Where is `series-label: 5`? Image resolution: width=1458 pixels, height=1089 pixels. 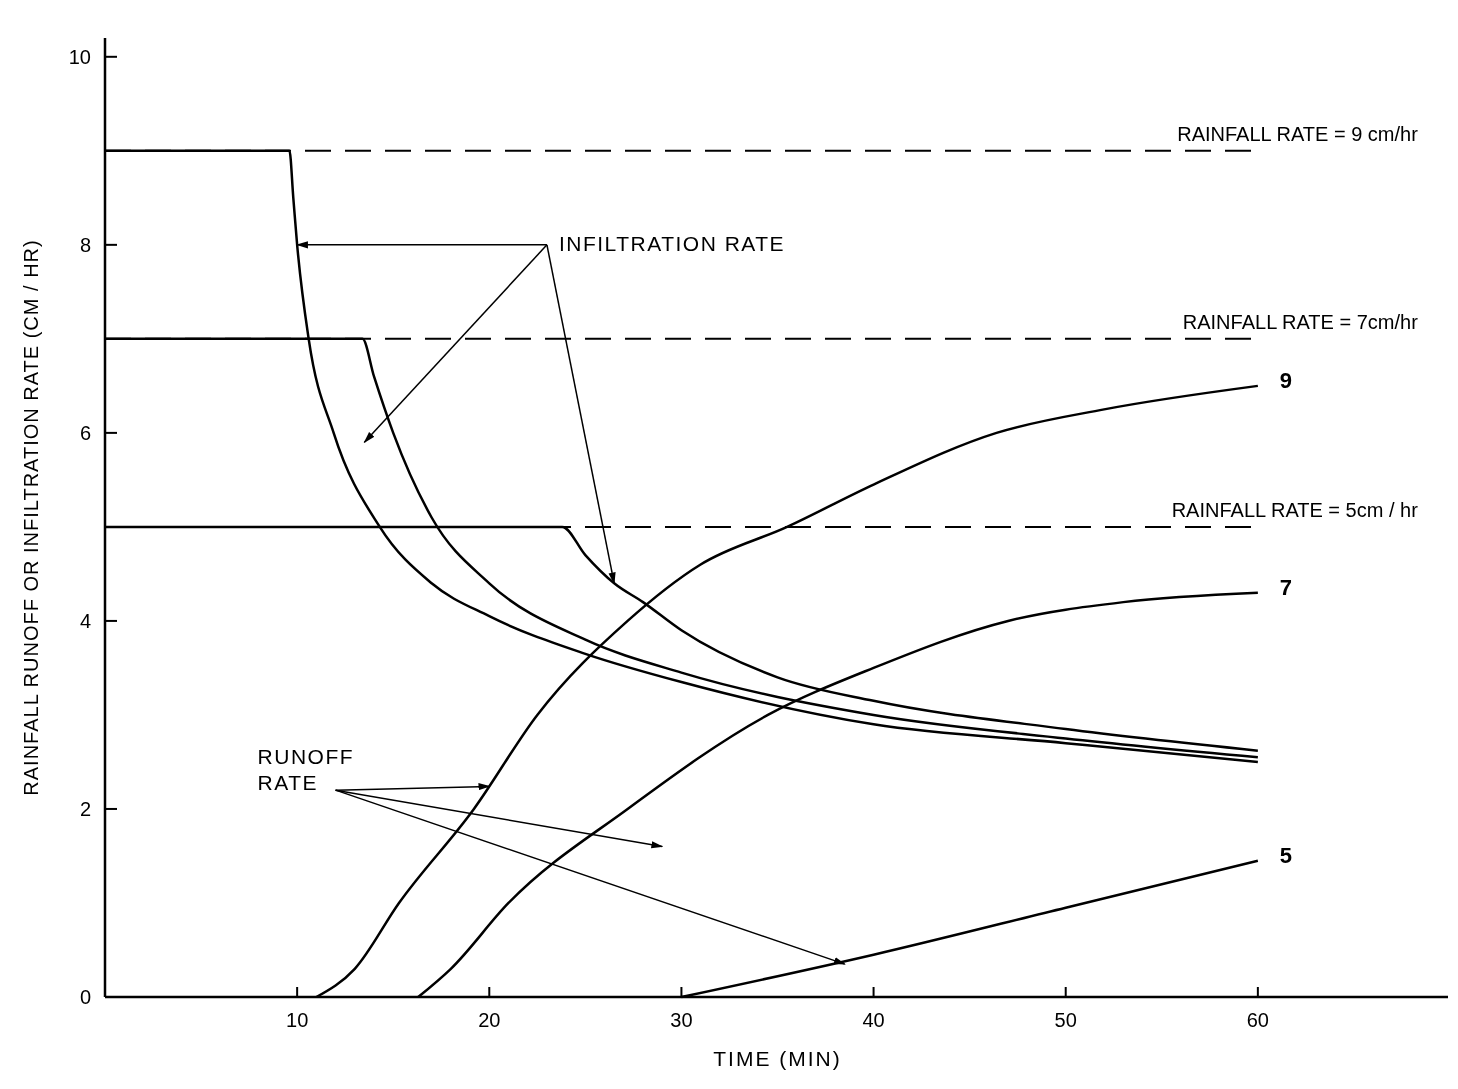
series-label: 5 is located at coordinates (1286, 855).